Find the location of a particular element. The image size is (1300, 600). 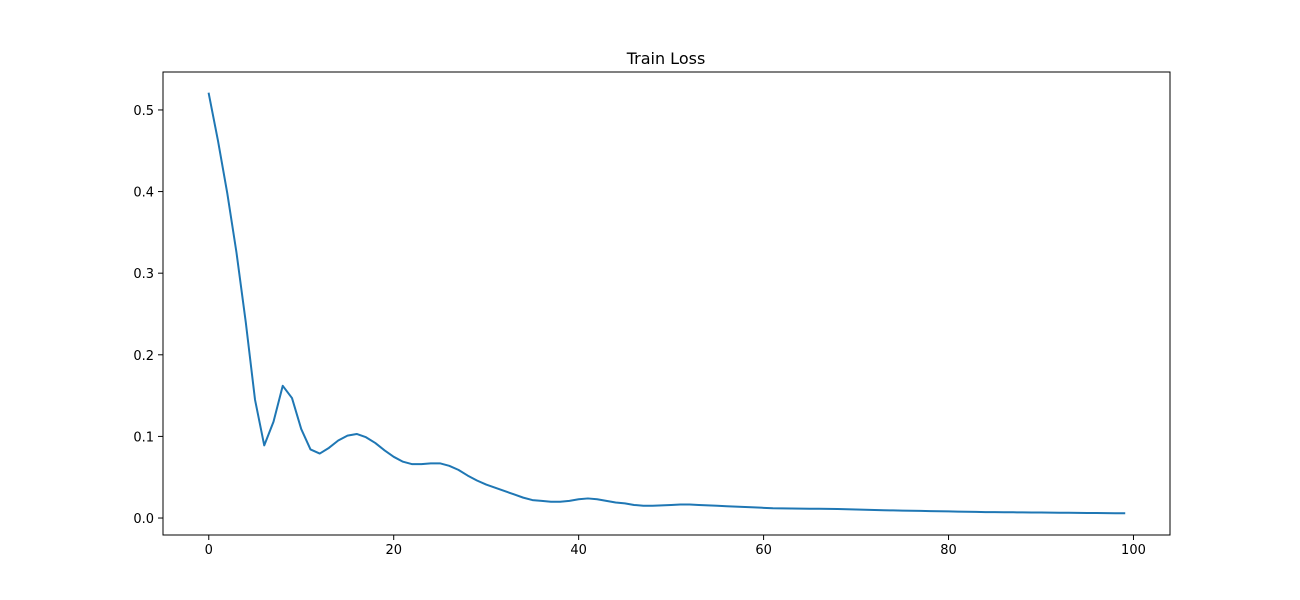

x-tick-label: 0 is located at coordinates (209, 550).